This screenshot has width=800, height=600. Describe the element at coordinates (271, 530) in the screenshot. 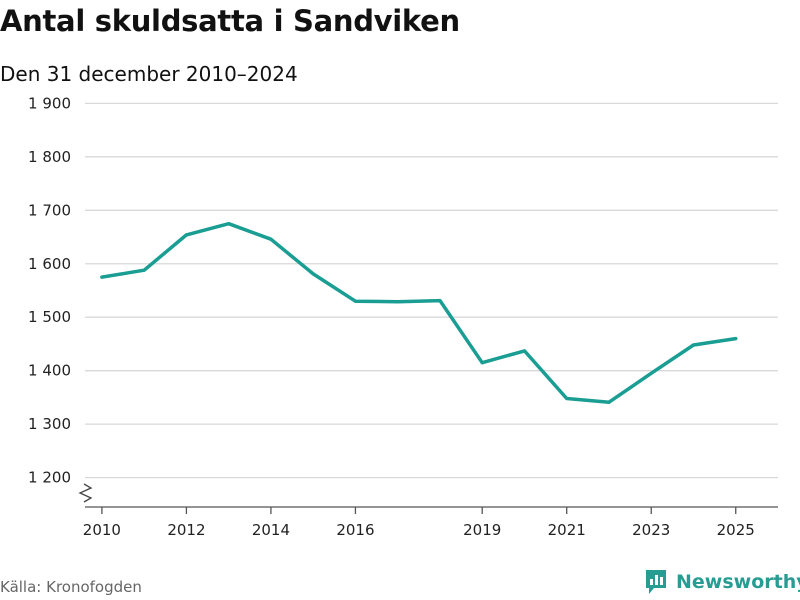

I see `x-tick-label: 2014` at that location.